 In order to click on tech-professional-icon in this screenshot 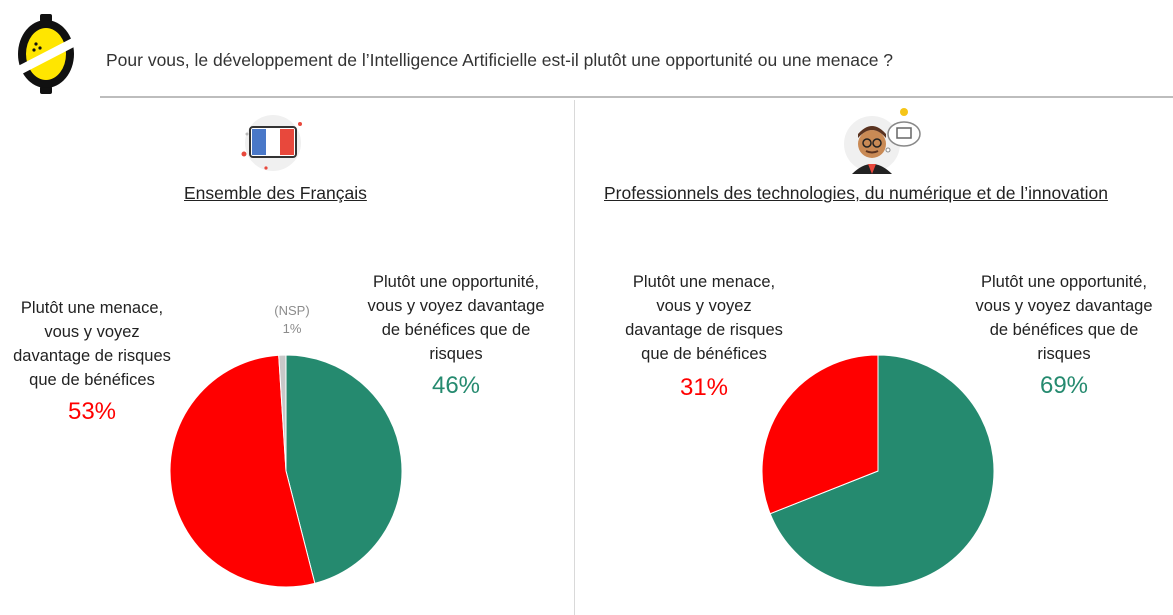, I will do `click(882, 141)`.